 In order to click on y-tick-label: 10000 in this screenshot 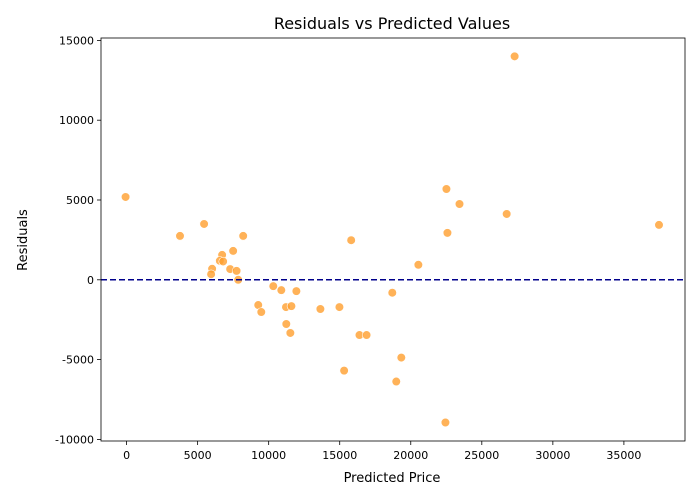, I will do `click(76, 120)`.